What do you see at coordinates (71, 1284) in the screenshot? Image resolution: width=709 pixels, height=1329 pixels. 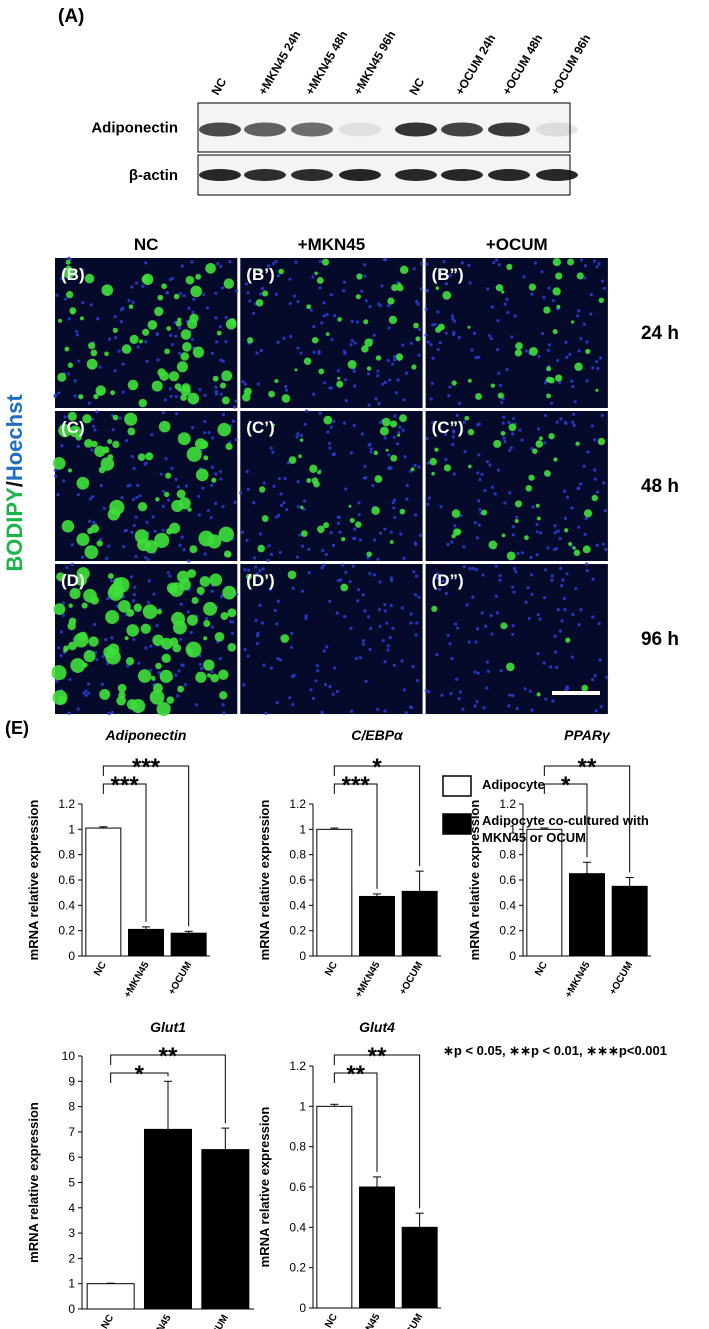 I see `y-tick-label: 1` at bounding box center [71, 1284].